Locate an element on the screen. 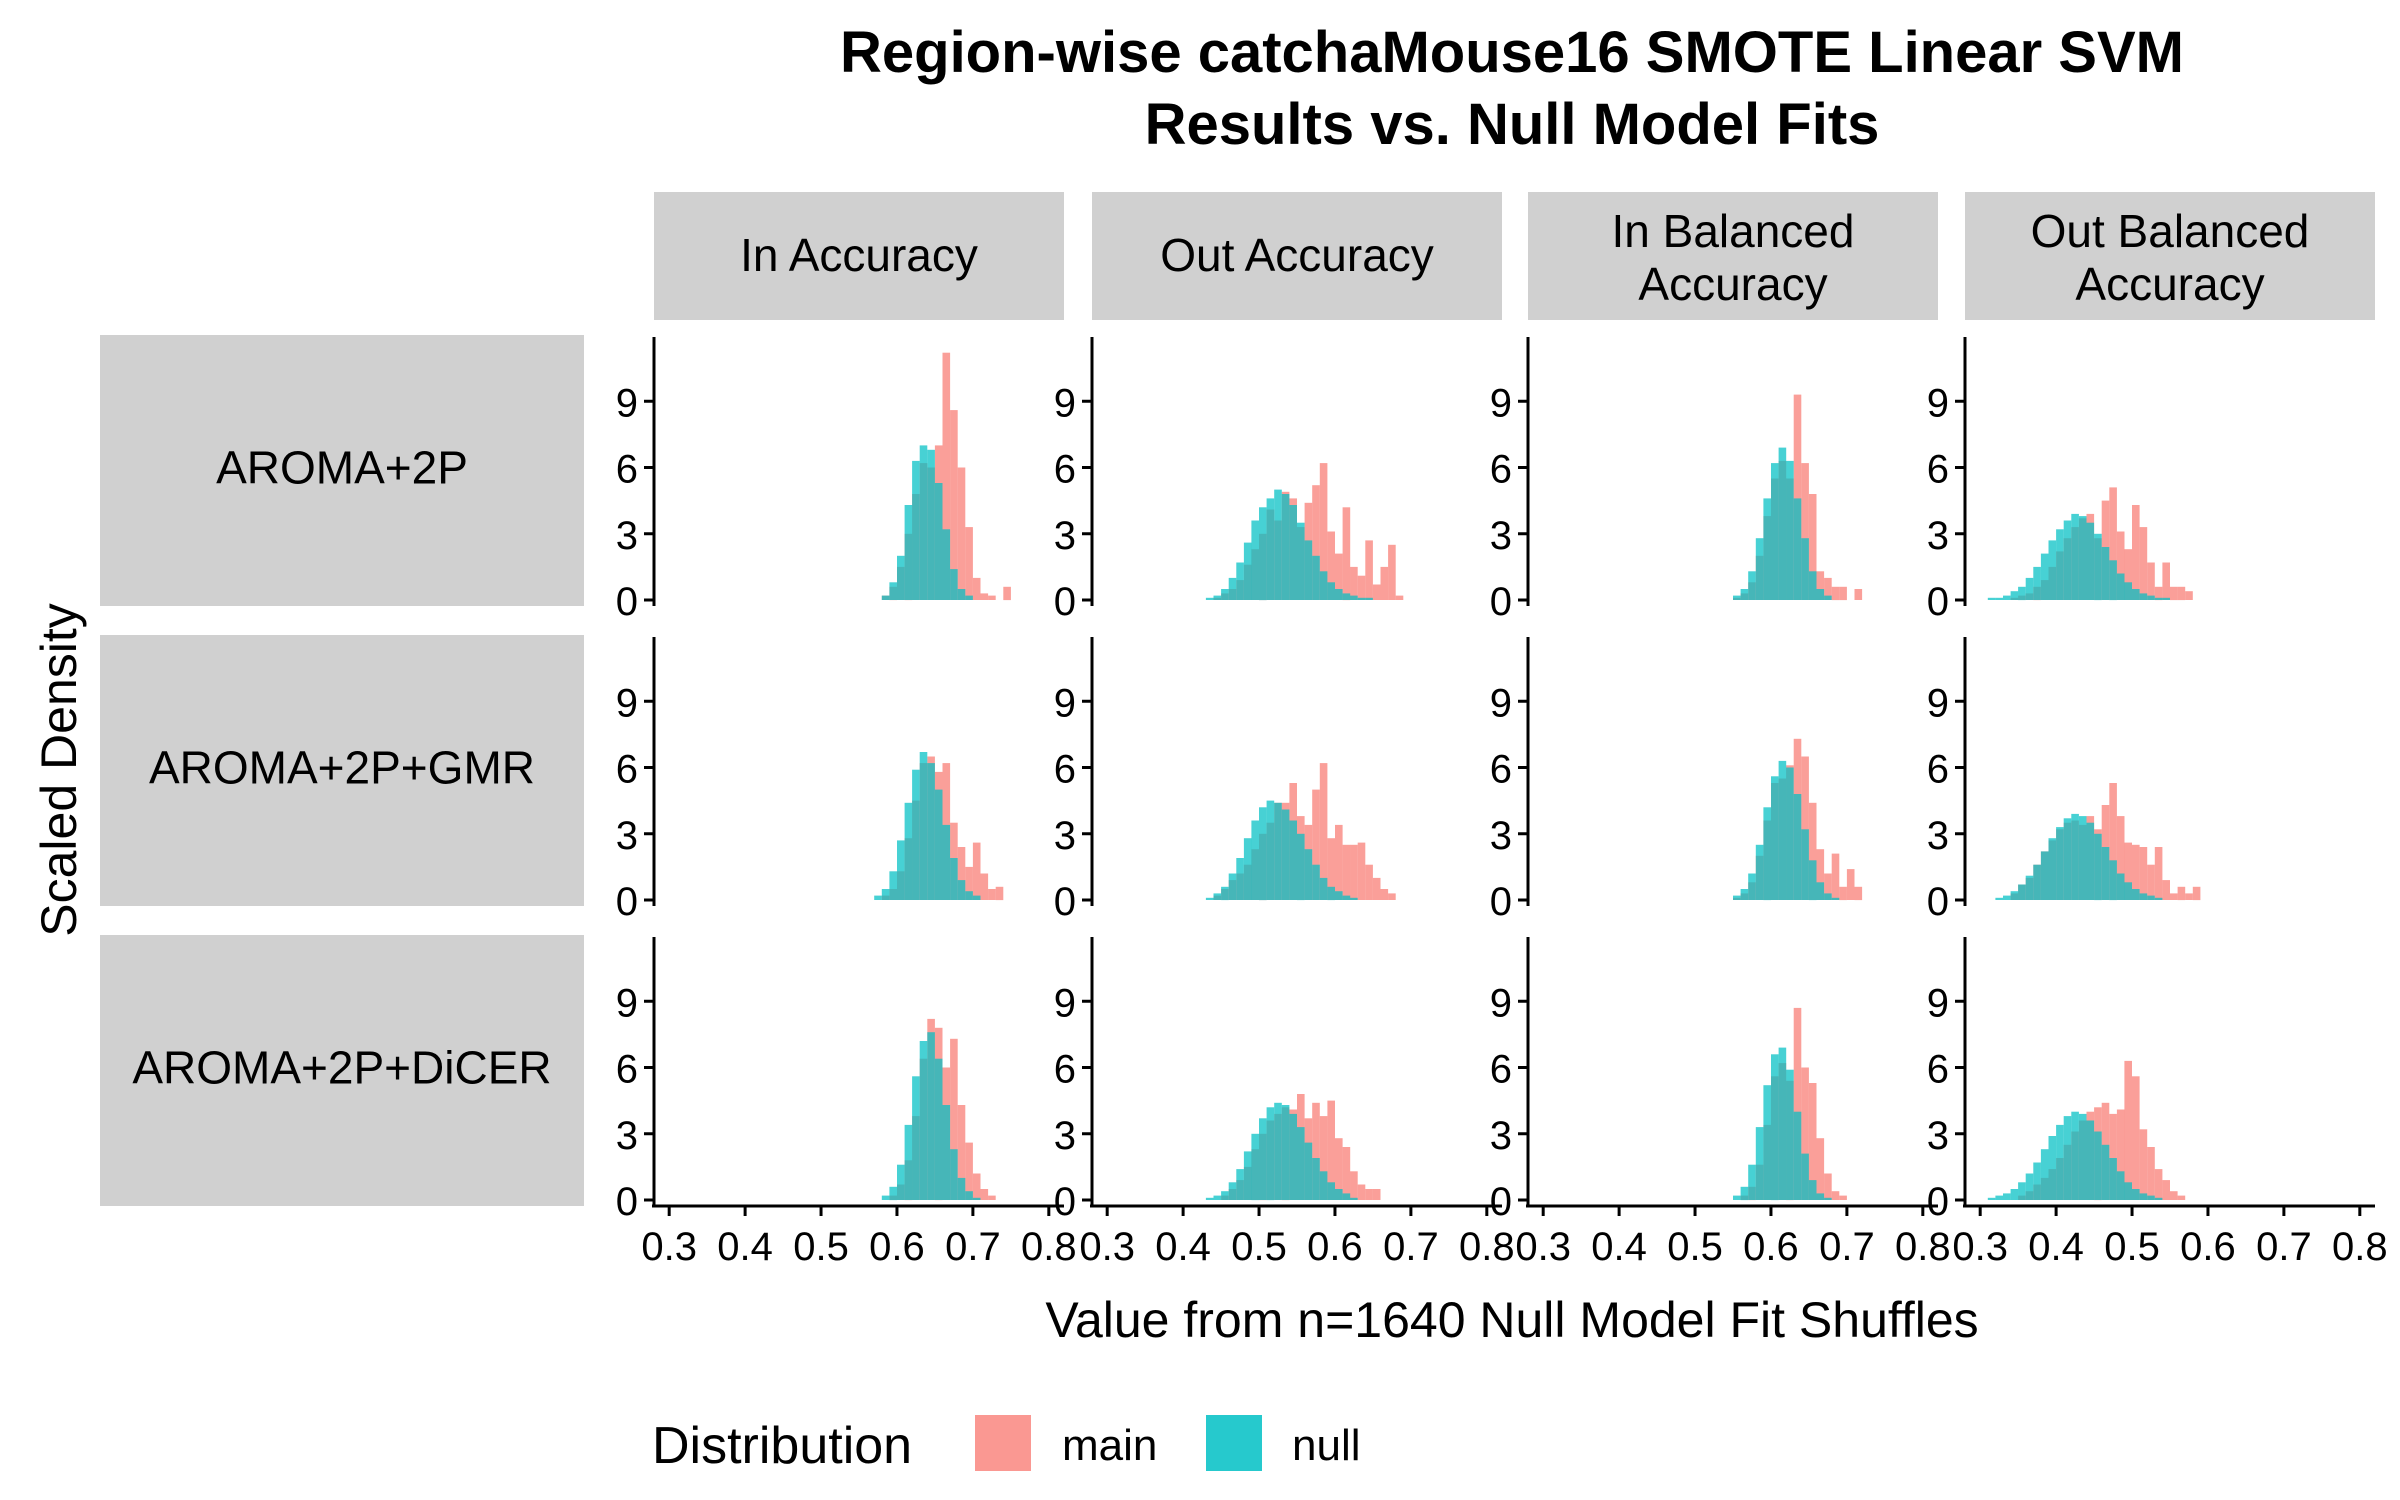 This screenshot has width=2400, height=1500. row-strip-label: AROMA+2P is located at coordinates (342, 468).